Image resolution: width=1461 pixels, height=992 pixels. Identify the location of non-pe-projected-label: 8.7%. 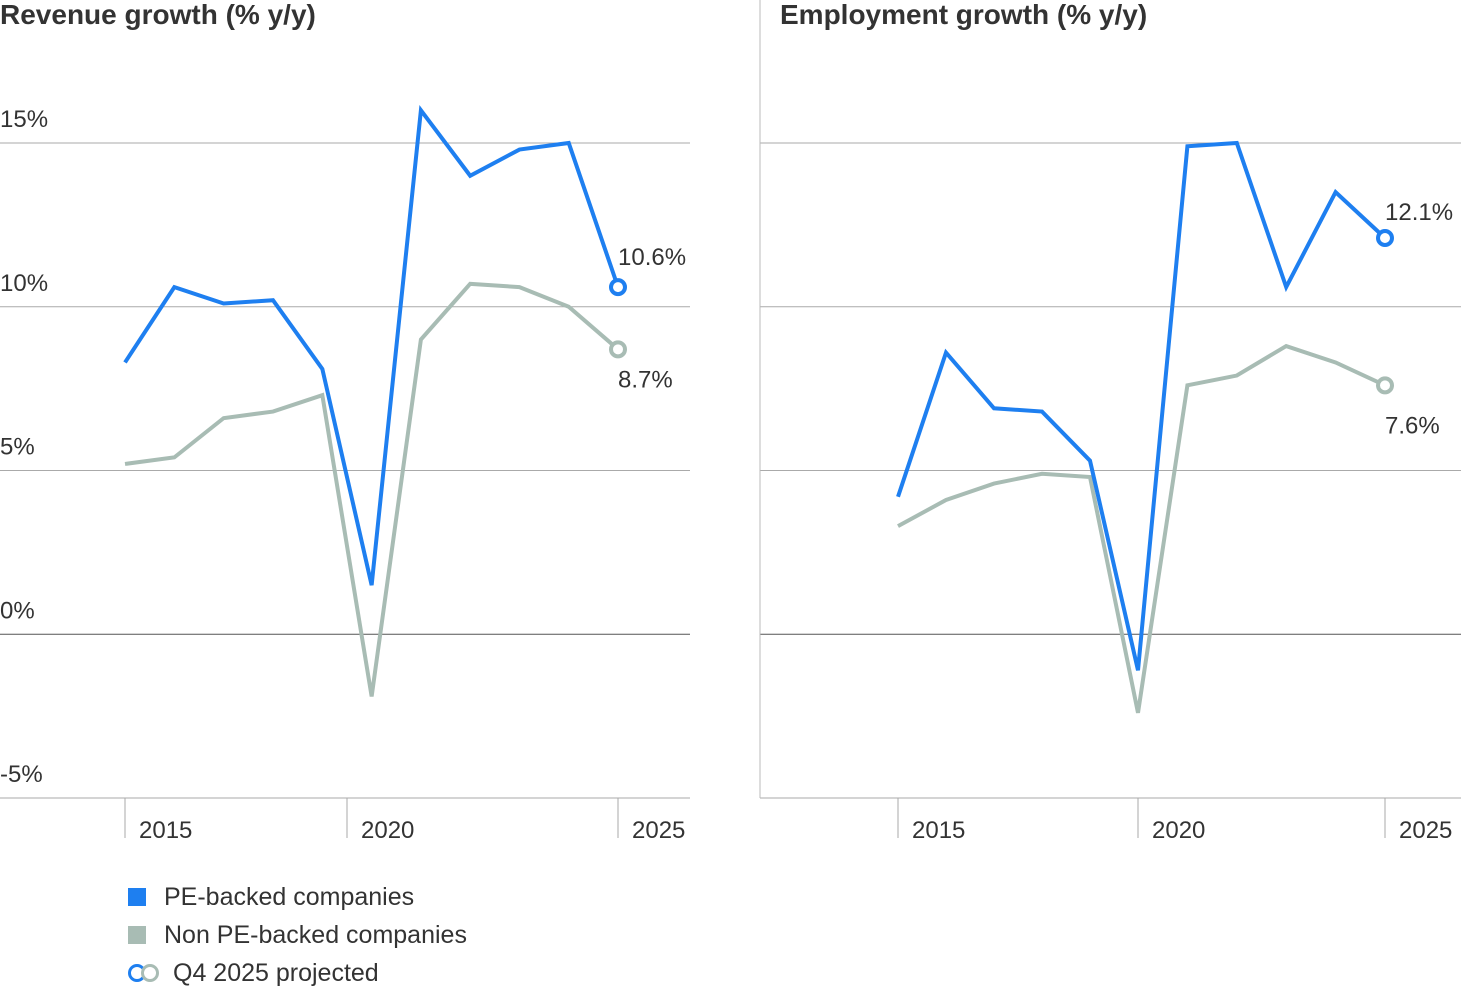
(645, 379).